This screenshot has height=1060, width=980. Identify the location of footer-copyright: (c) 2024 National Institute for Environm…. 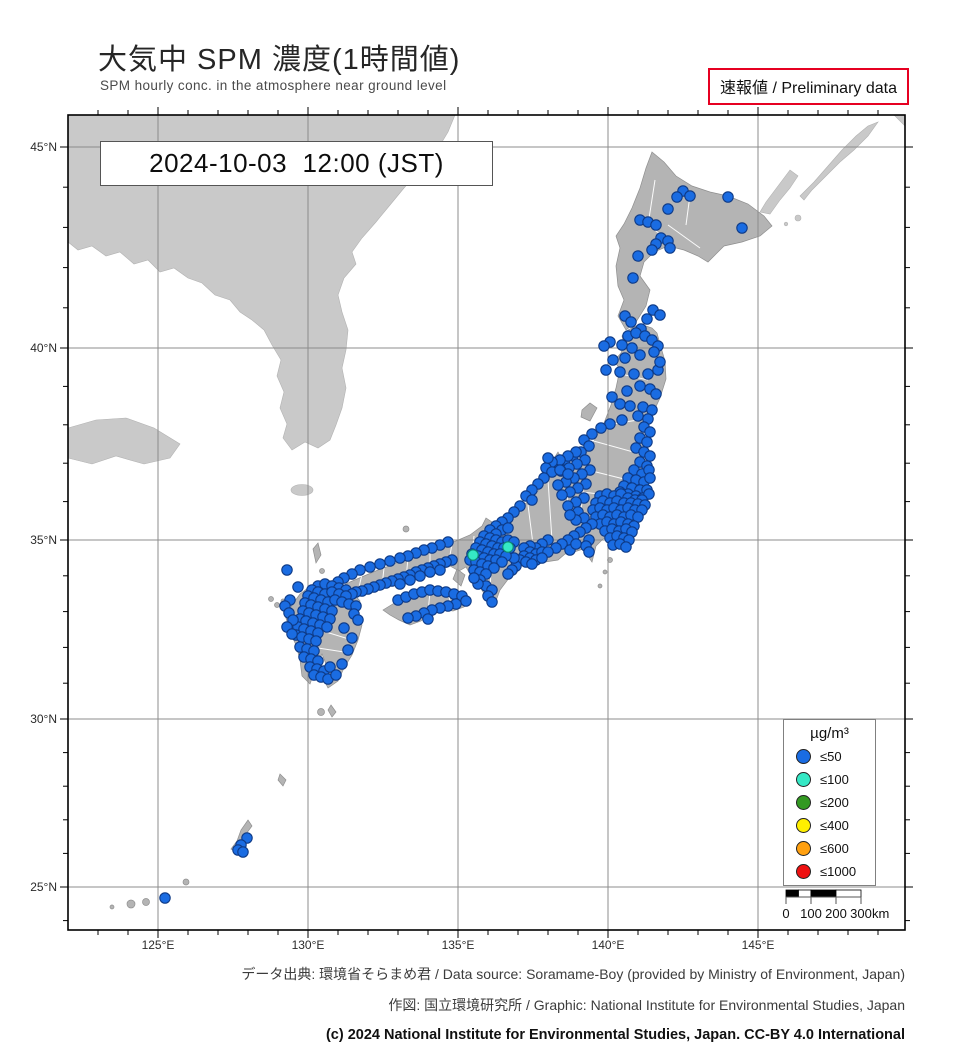
(615, 1035).